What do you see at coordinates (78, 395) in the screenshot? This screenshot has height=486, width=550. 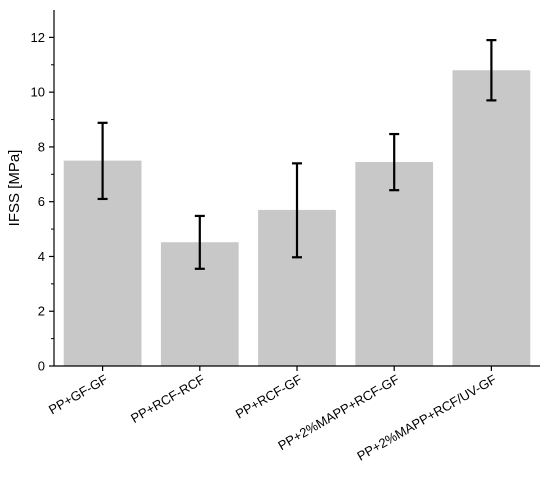 I see `x-tick-label-1: PP+GF-GF` at bounding box center [78, 395].